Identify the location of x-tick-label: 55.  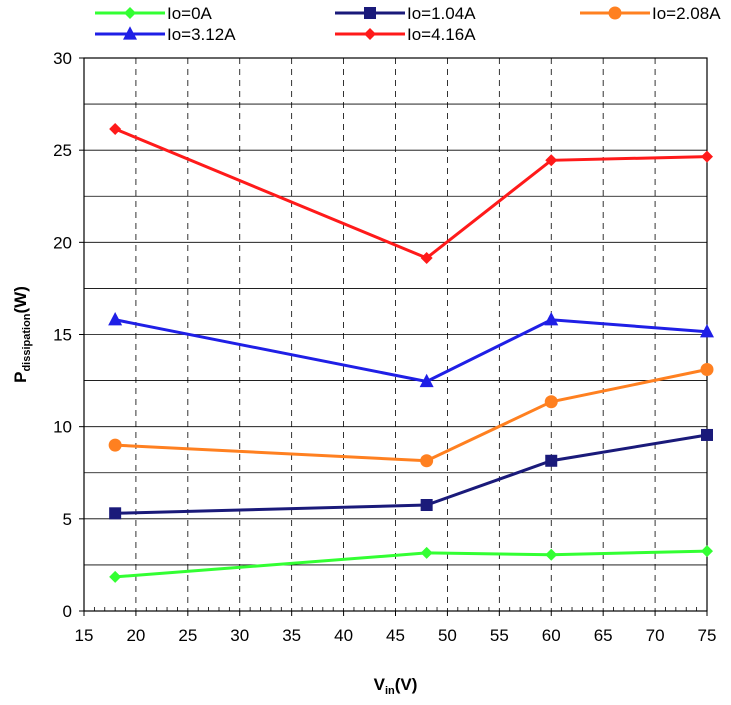
(499, 635).